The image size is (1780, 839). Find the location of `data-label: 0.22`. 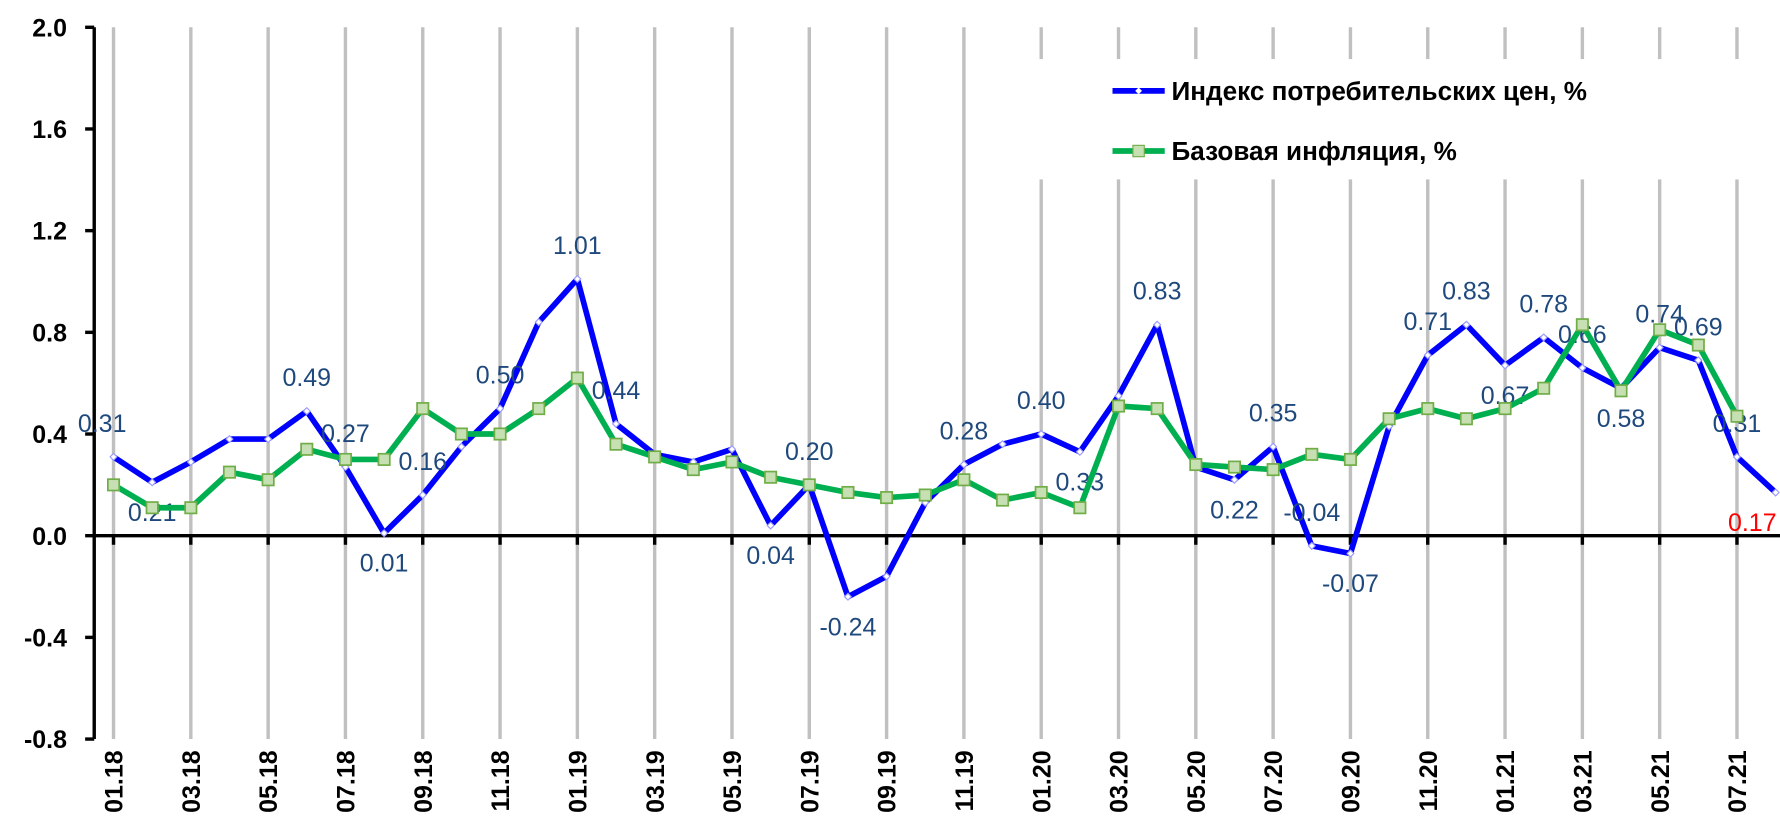

data-label: 0.22 is located at coordinates (1234, 510).